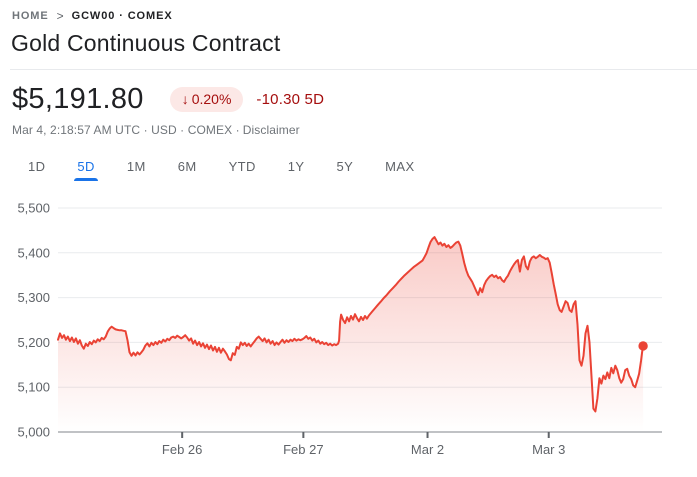 The width and height of the screenshot is (697, 477). What do you see at coordinates (33, 342) in the screenshot?
I see `y-axis-label: 5,200` at bounding box center [33, 342].